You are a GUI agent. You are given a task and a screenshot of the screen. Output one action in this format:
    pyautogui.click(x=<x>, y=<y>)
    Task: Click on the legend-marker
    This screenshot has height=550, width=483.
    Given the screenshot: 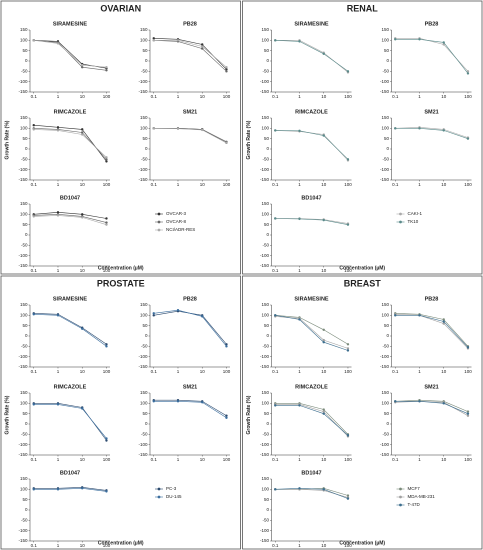 What is the action you would take?
    pyautogui.click(x=400, y=222)
    